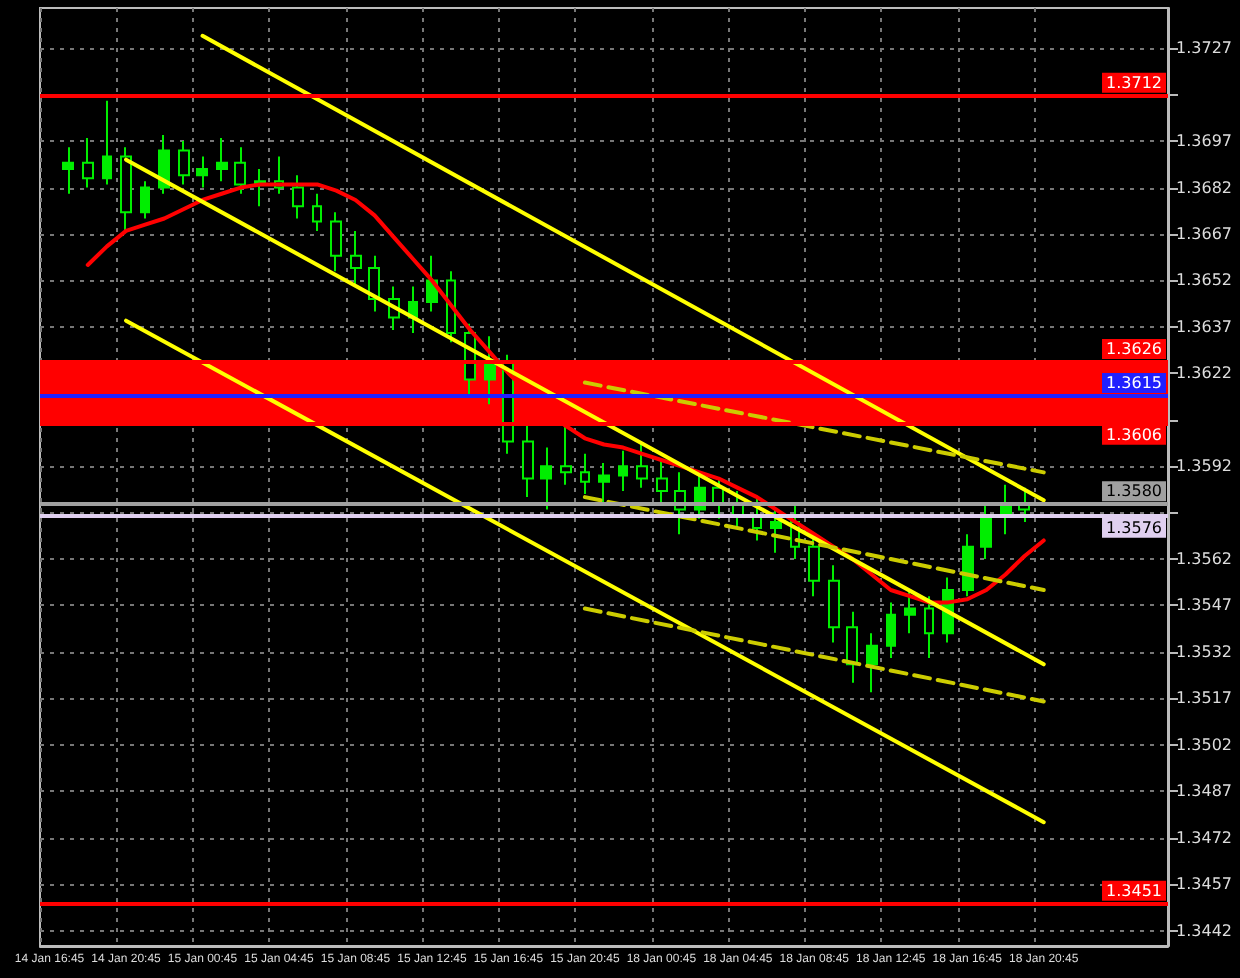 This screenshot has width=1240, height=978. Describe the element at coordinates (1134, 348) in the screenshot. I see `ref-line-label: 1.3626` at that location.